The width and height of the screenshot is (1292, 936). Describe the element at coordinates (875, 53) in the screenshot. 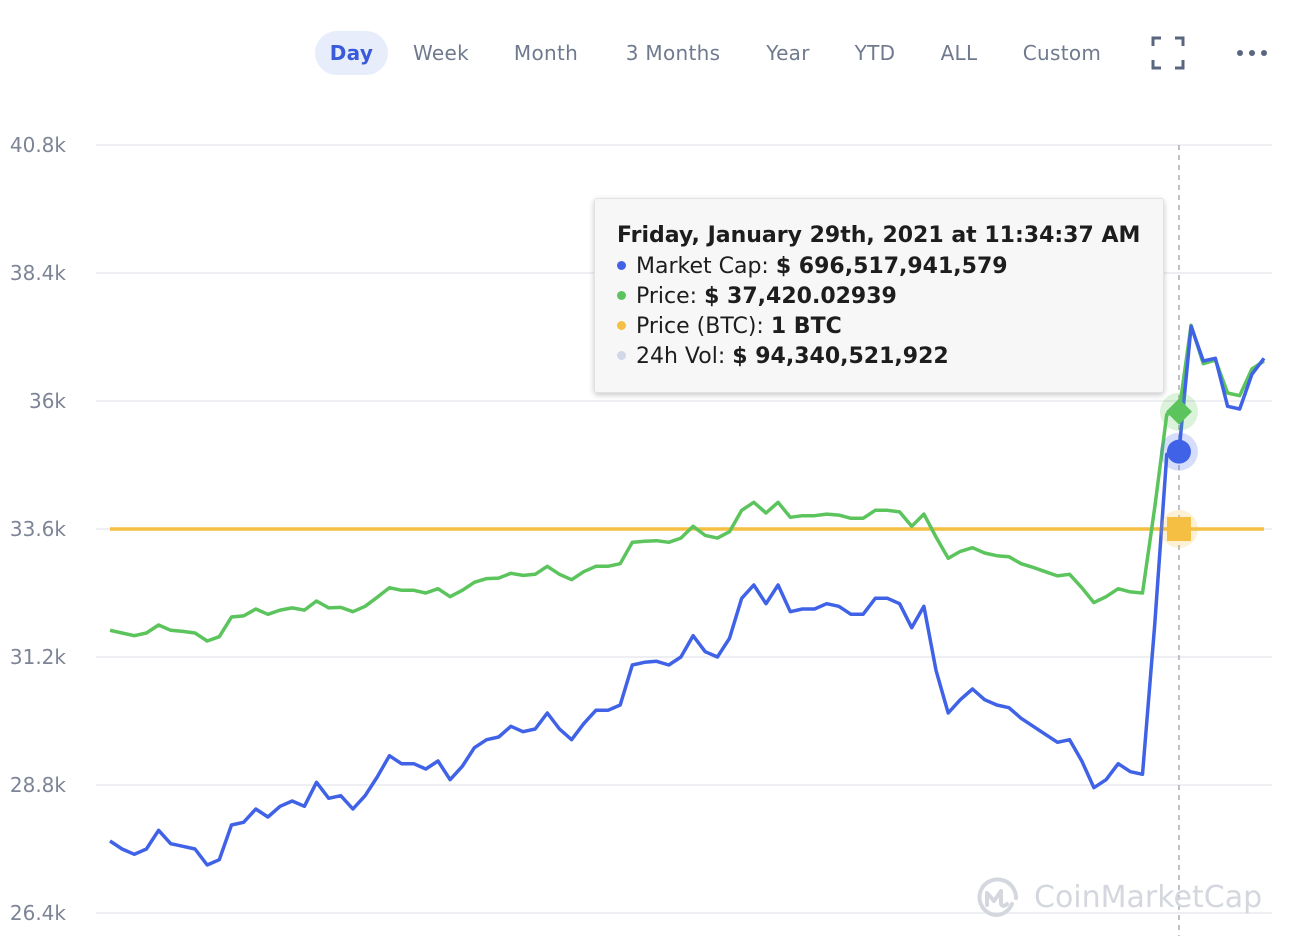

I see `tab-ytd: YTD` at that location.